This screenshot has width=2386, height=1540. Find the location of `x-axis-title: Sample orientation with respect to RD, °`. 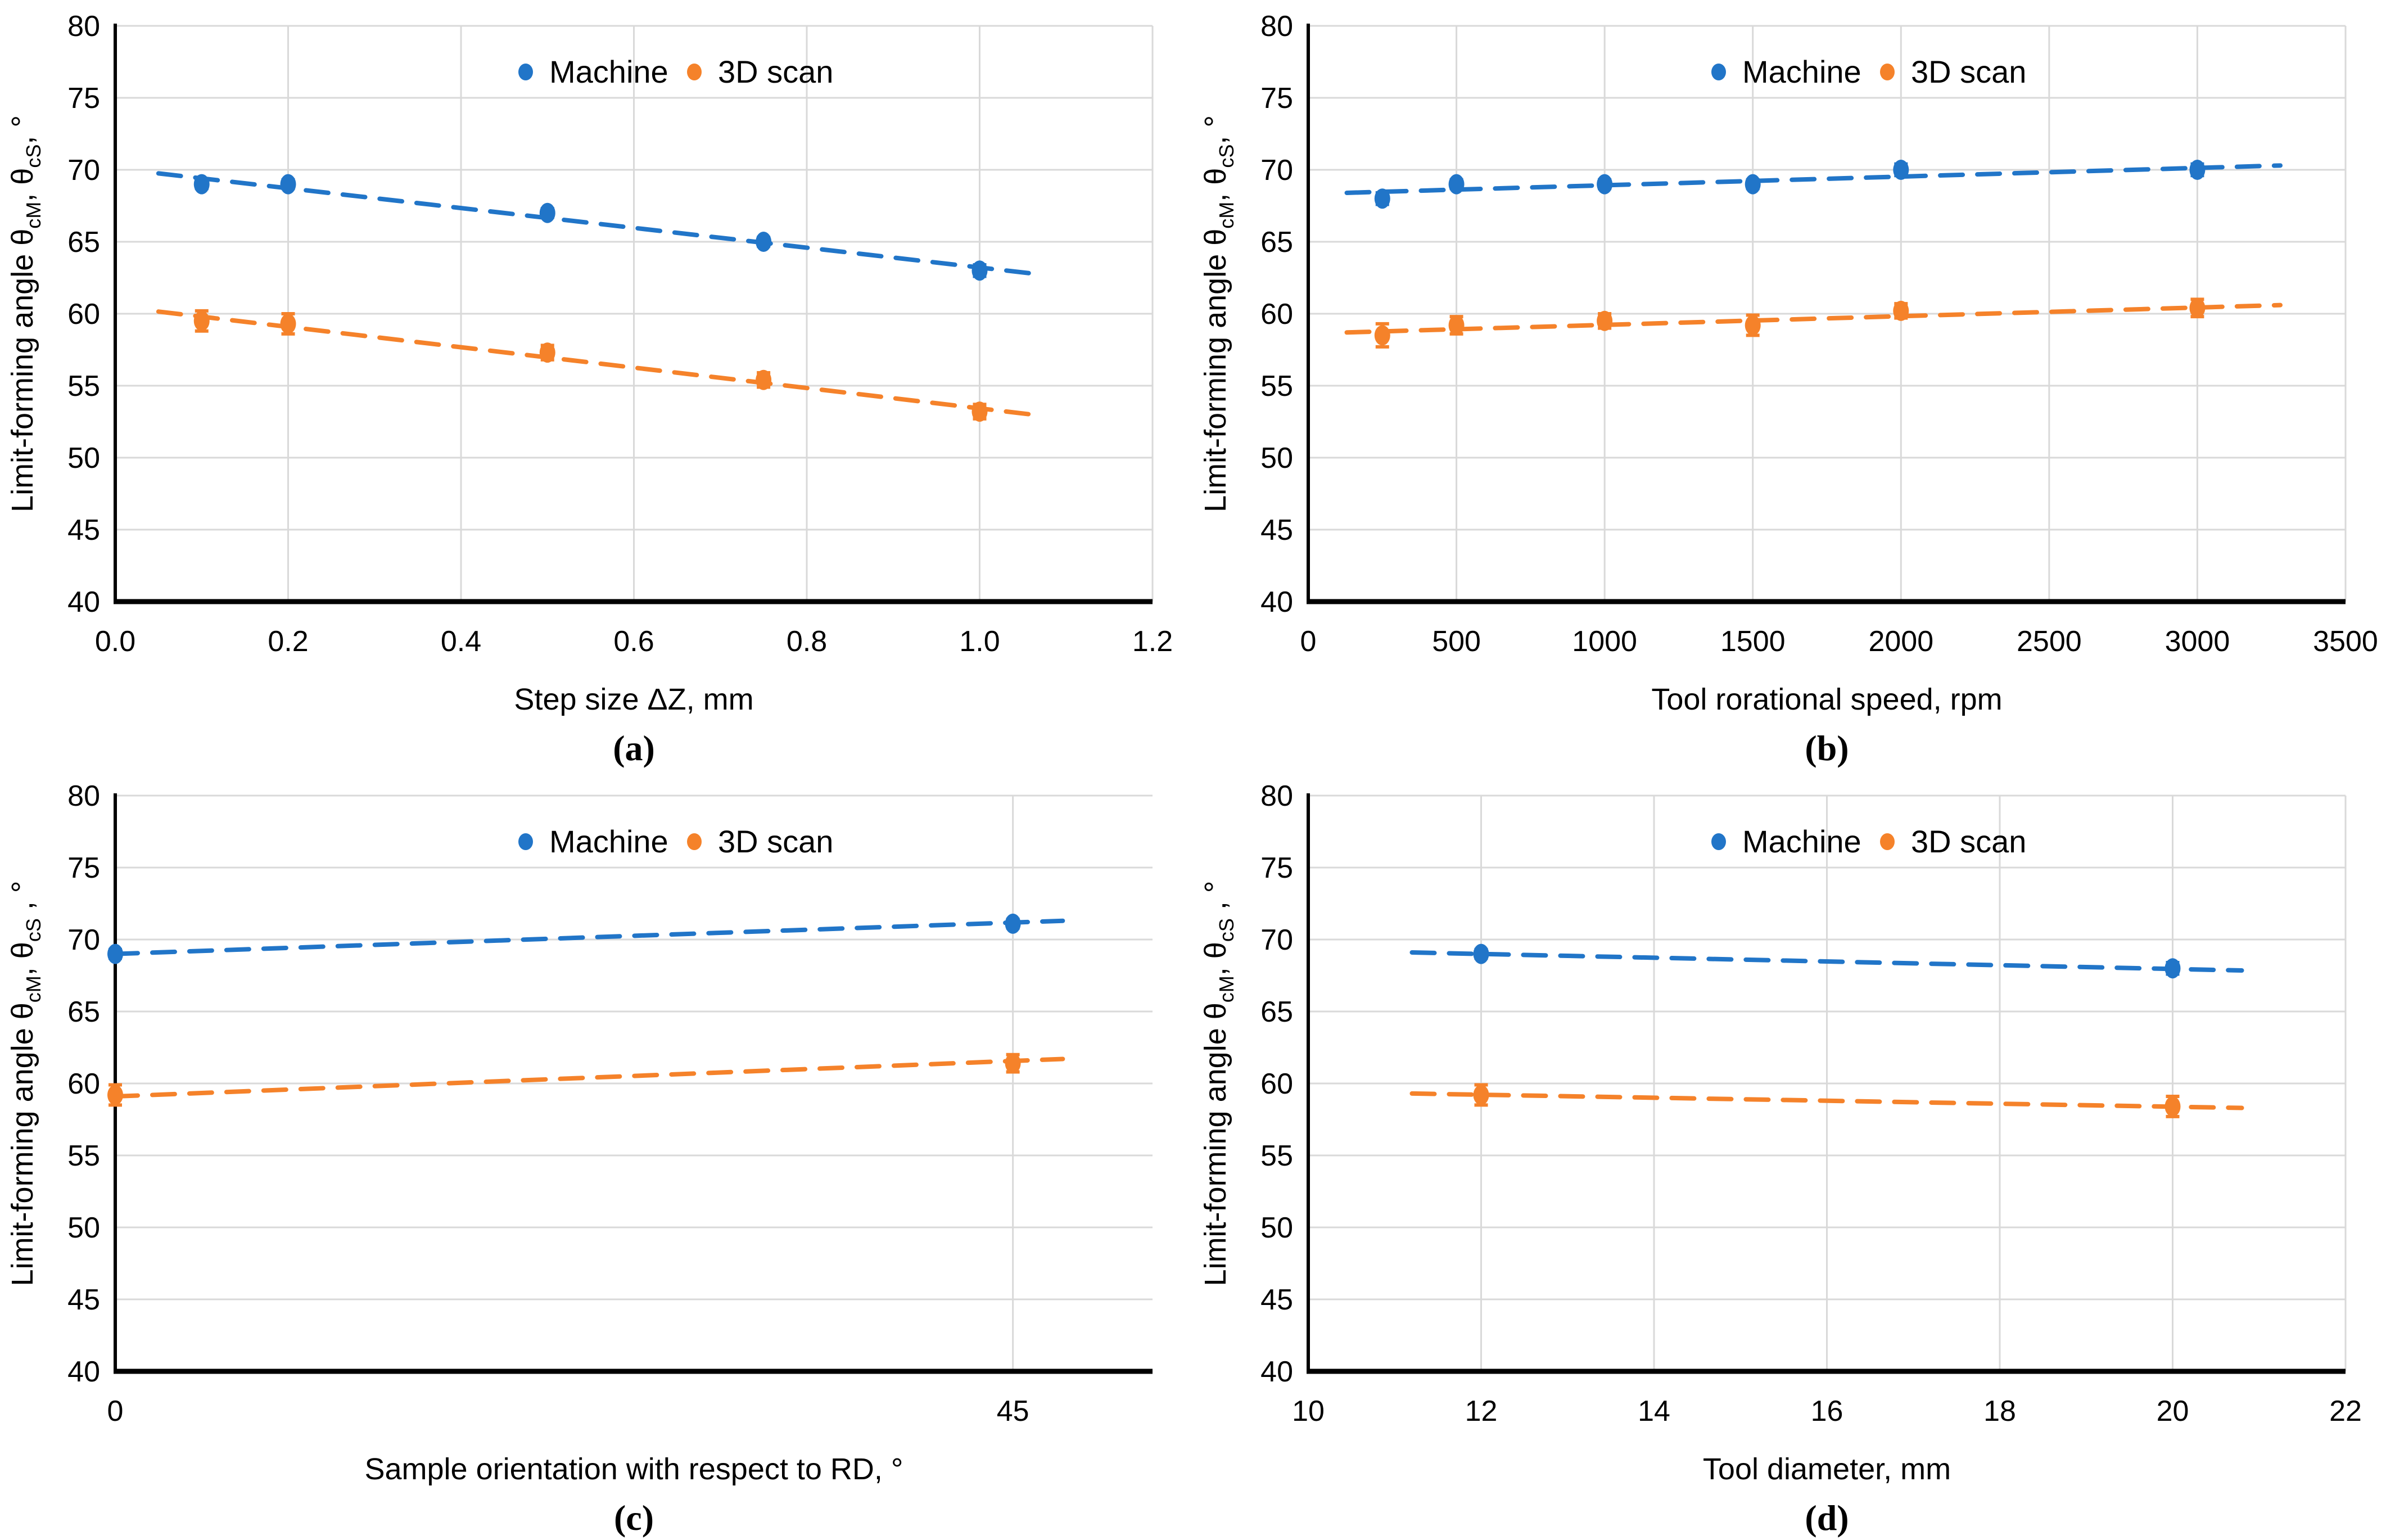

x-axis-title: Sample orientation with respect to RD, ° is located at coordinates (633, 1469).